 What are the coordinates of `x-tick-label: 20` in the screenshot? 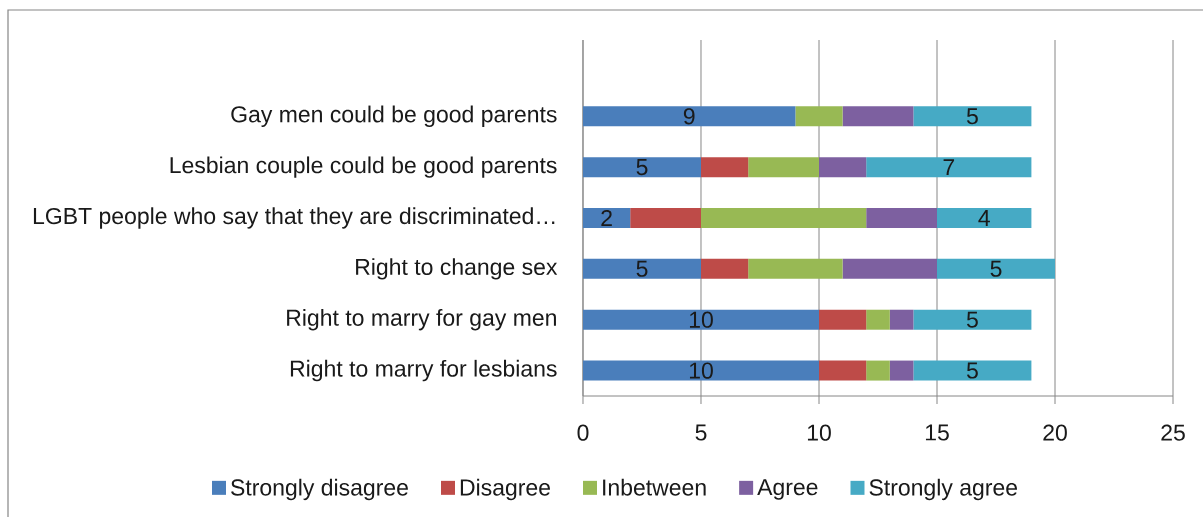 It's located at (1055, 432).